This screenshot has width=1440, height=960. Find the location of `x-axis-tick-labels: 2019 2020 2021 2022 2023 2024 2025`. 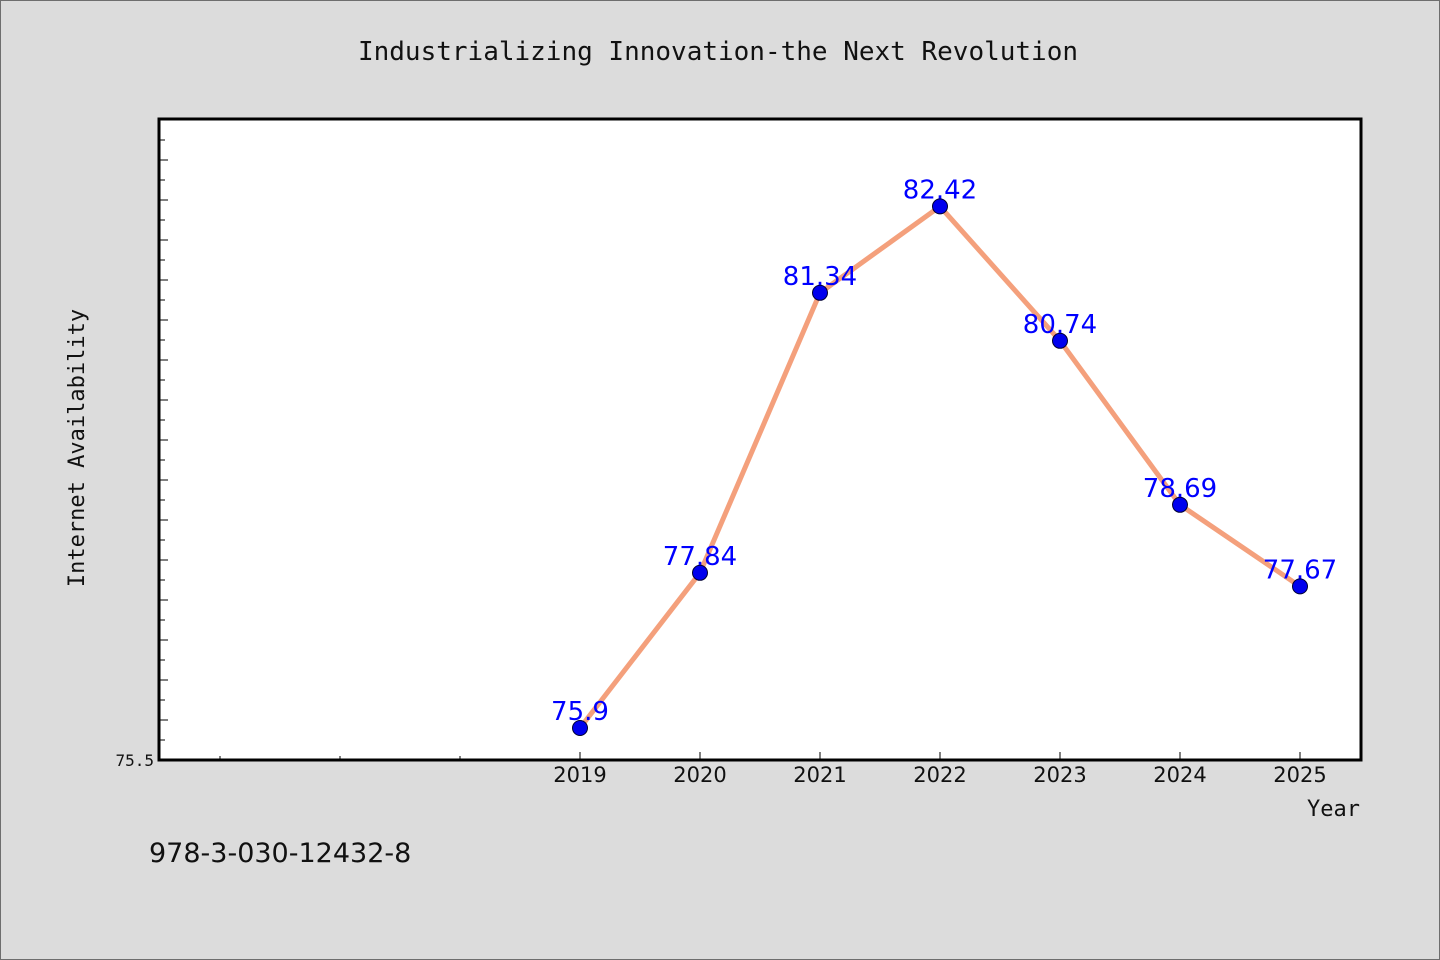

x-axis-tick-labels: 2019 2020 2021 2022 2023 2024 2025 is located at coordinates (940, 769).